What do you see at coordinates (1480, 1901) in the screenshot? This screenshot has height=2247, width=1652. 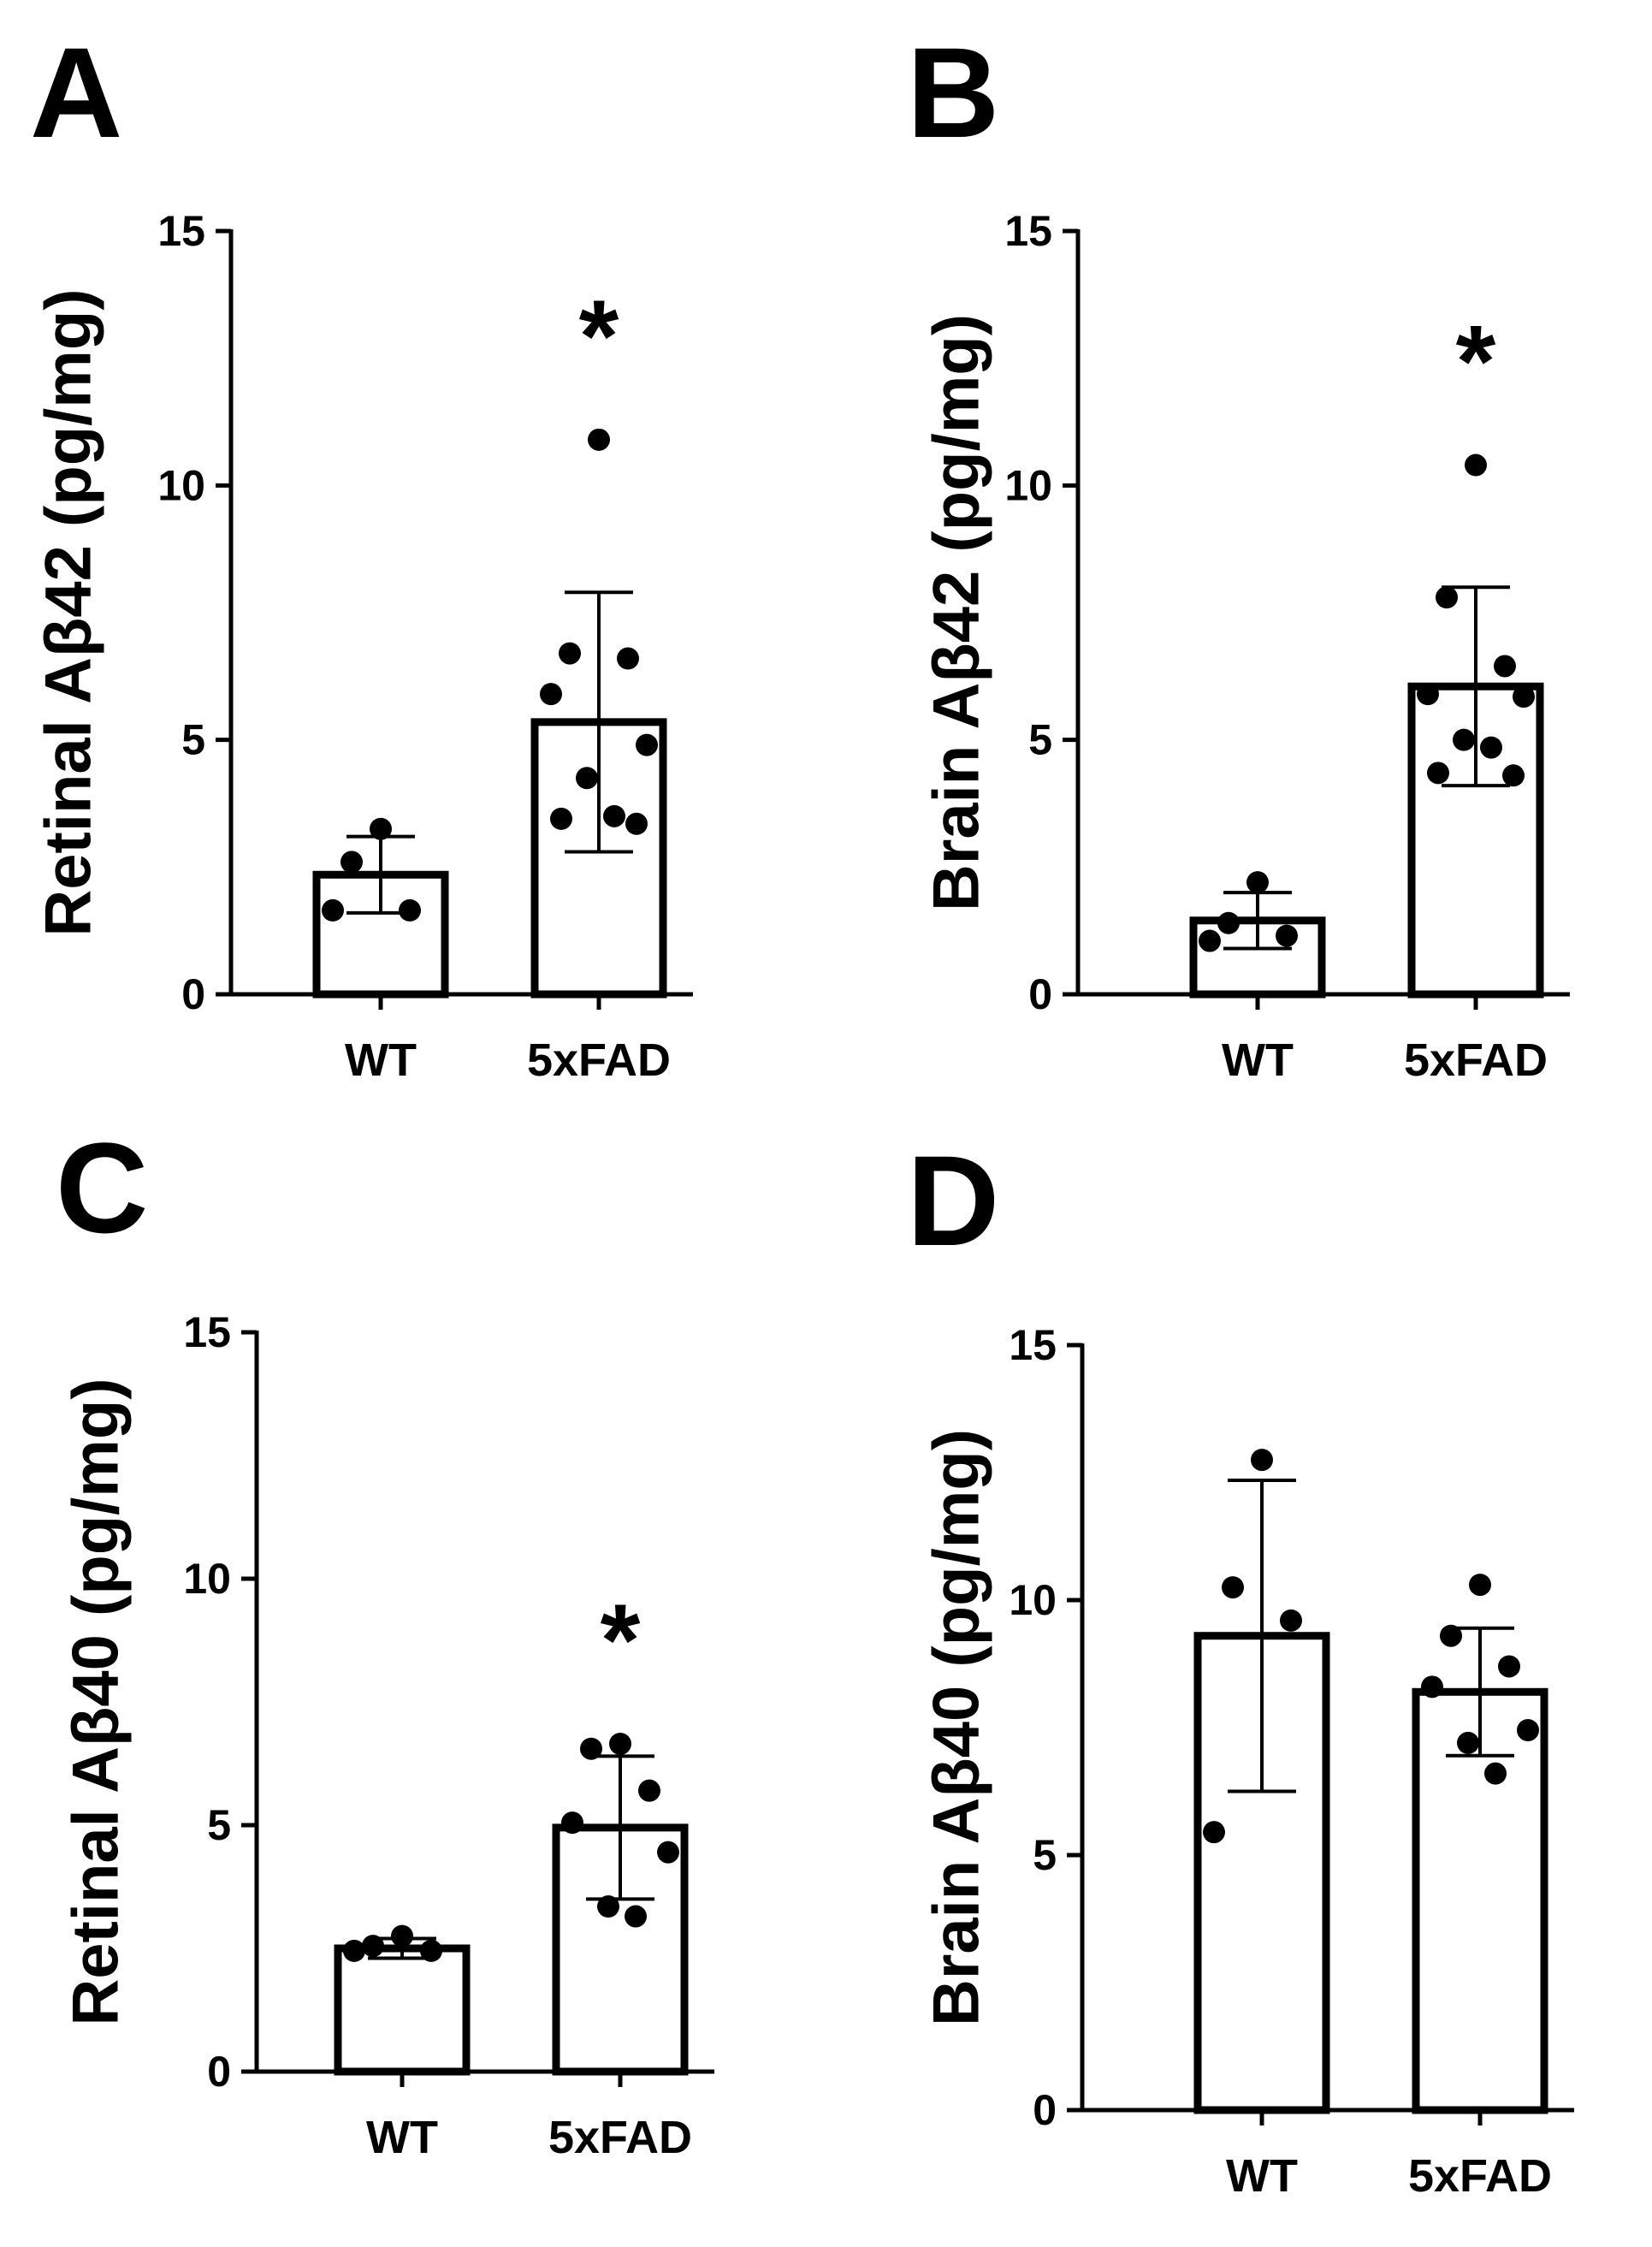 I see `panel-d-bar-5xfad` at bounding box center [1480, 1901].